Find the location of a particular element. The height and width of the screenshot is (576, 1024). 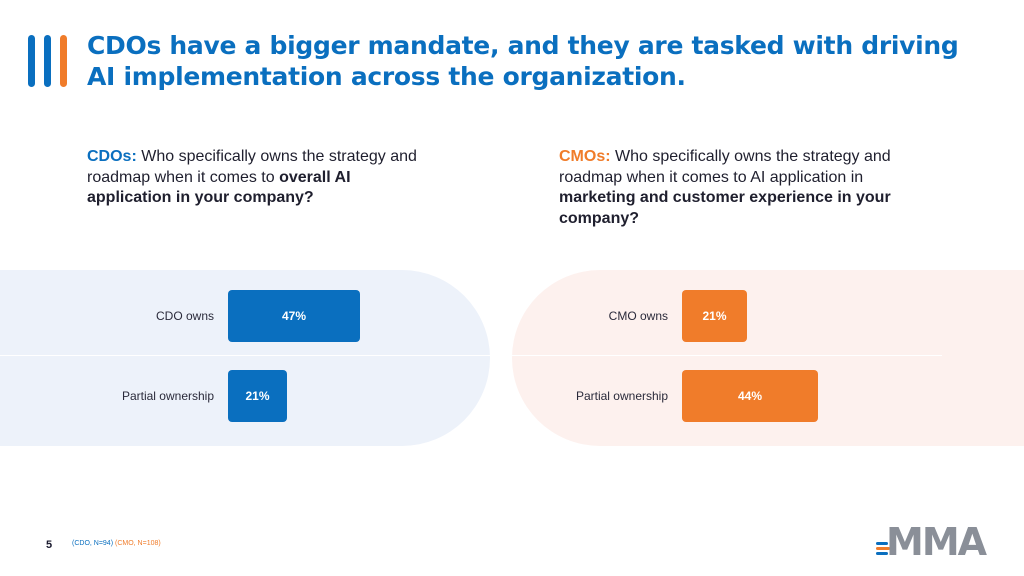

cdo-bar-value-label: 47% is located at coordinates (294, 316).